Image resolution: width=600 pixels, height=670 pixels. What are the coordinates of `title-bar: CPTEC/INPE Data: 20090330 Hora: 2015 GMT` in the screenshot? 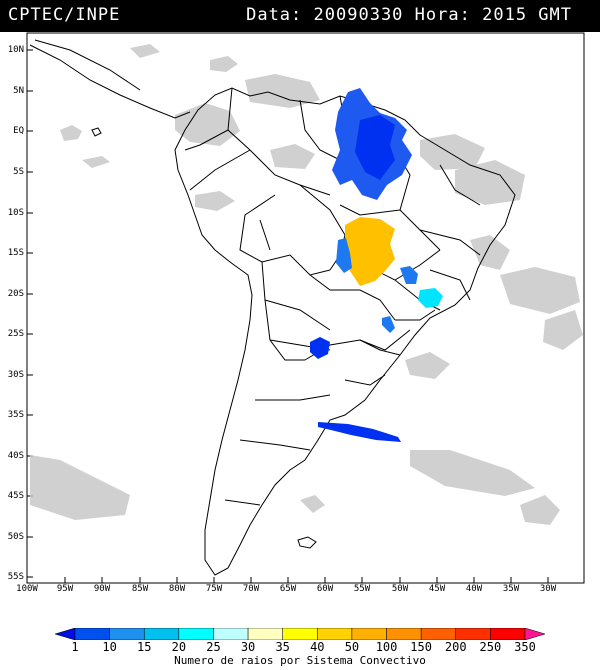 It's located at (300, 16).